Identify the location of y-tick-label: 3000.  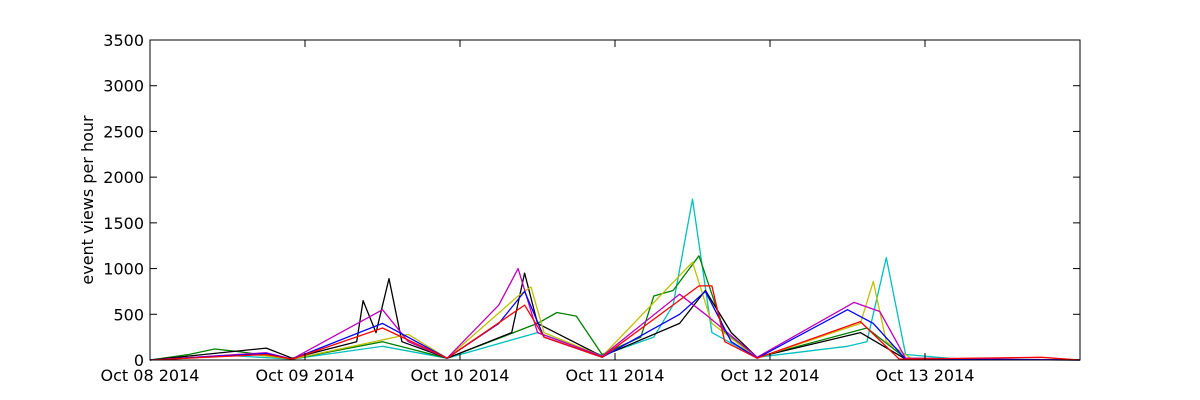
(123, 86).